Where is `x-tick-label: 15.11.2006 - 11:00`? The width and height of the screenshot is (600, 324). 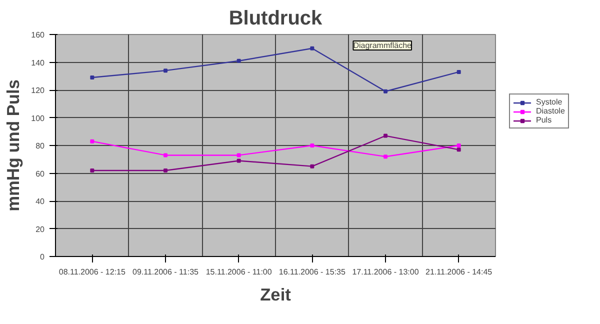
x-tick-label: 15.11.2006 - 11:00 is located at coordinates (239, 272).